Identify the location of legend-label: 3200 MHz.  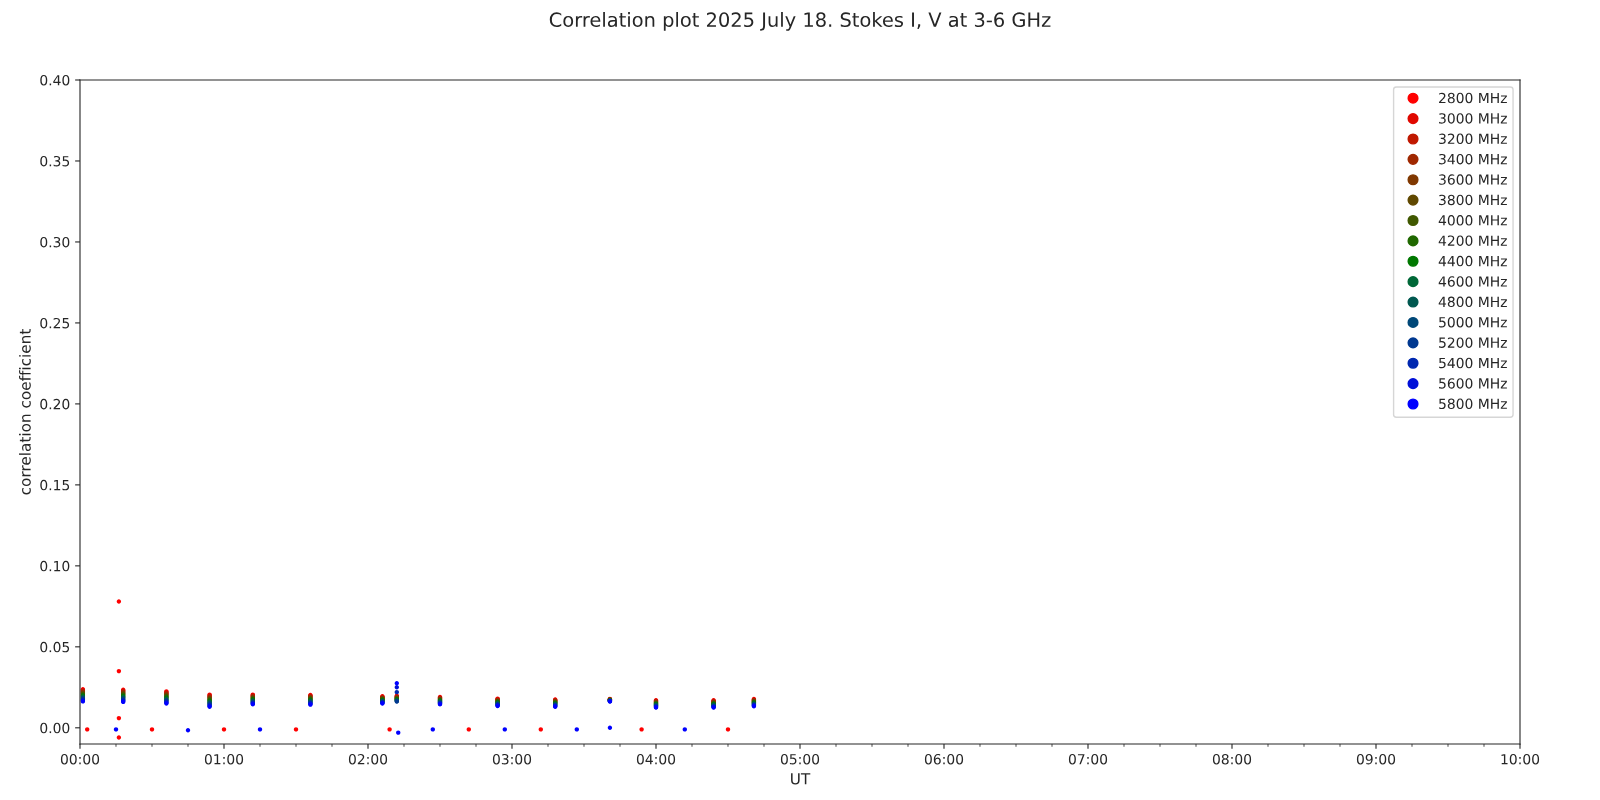
(1473, 139).